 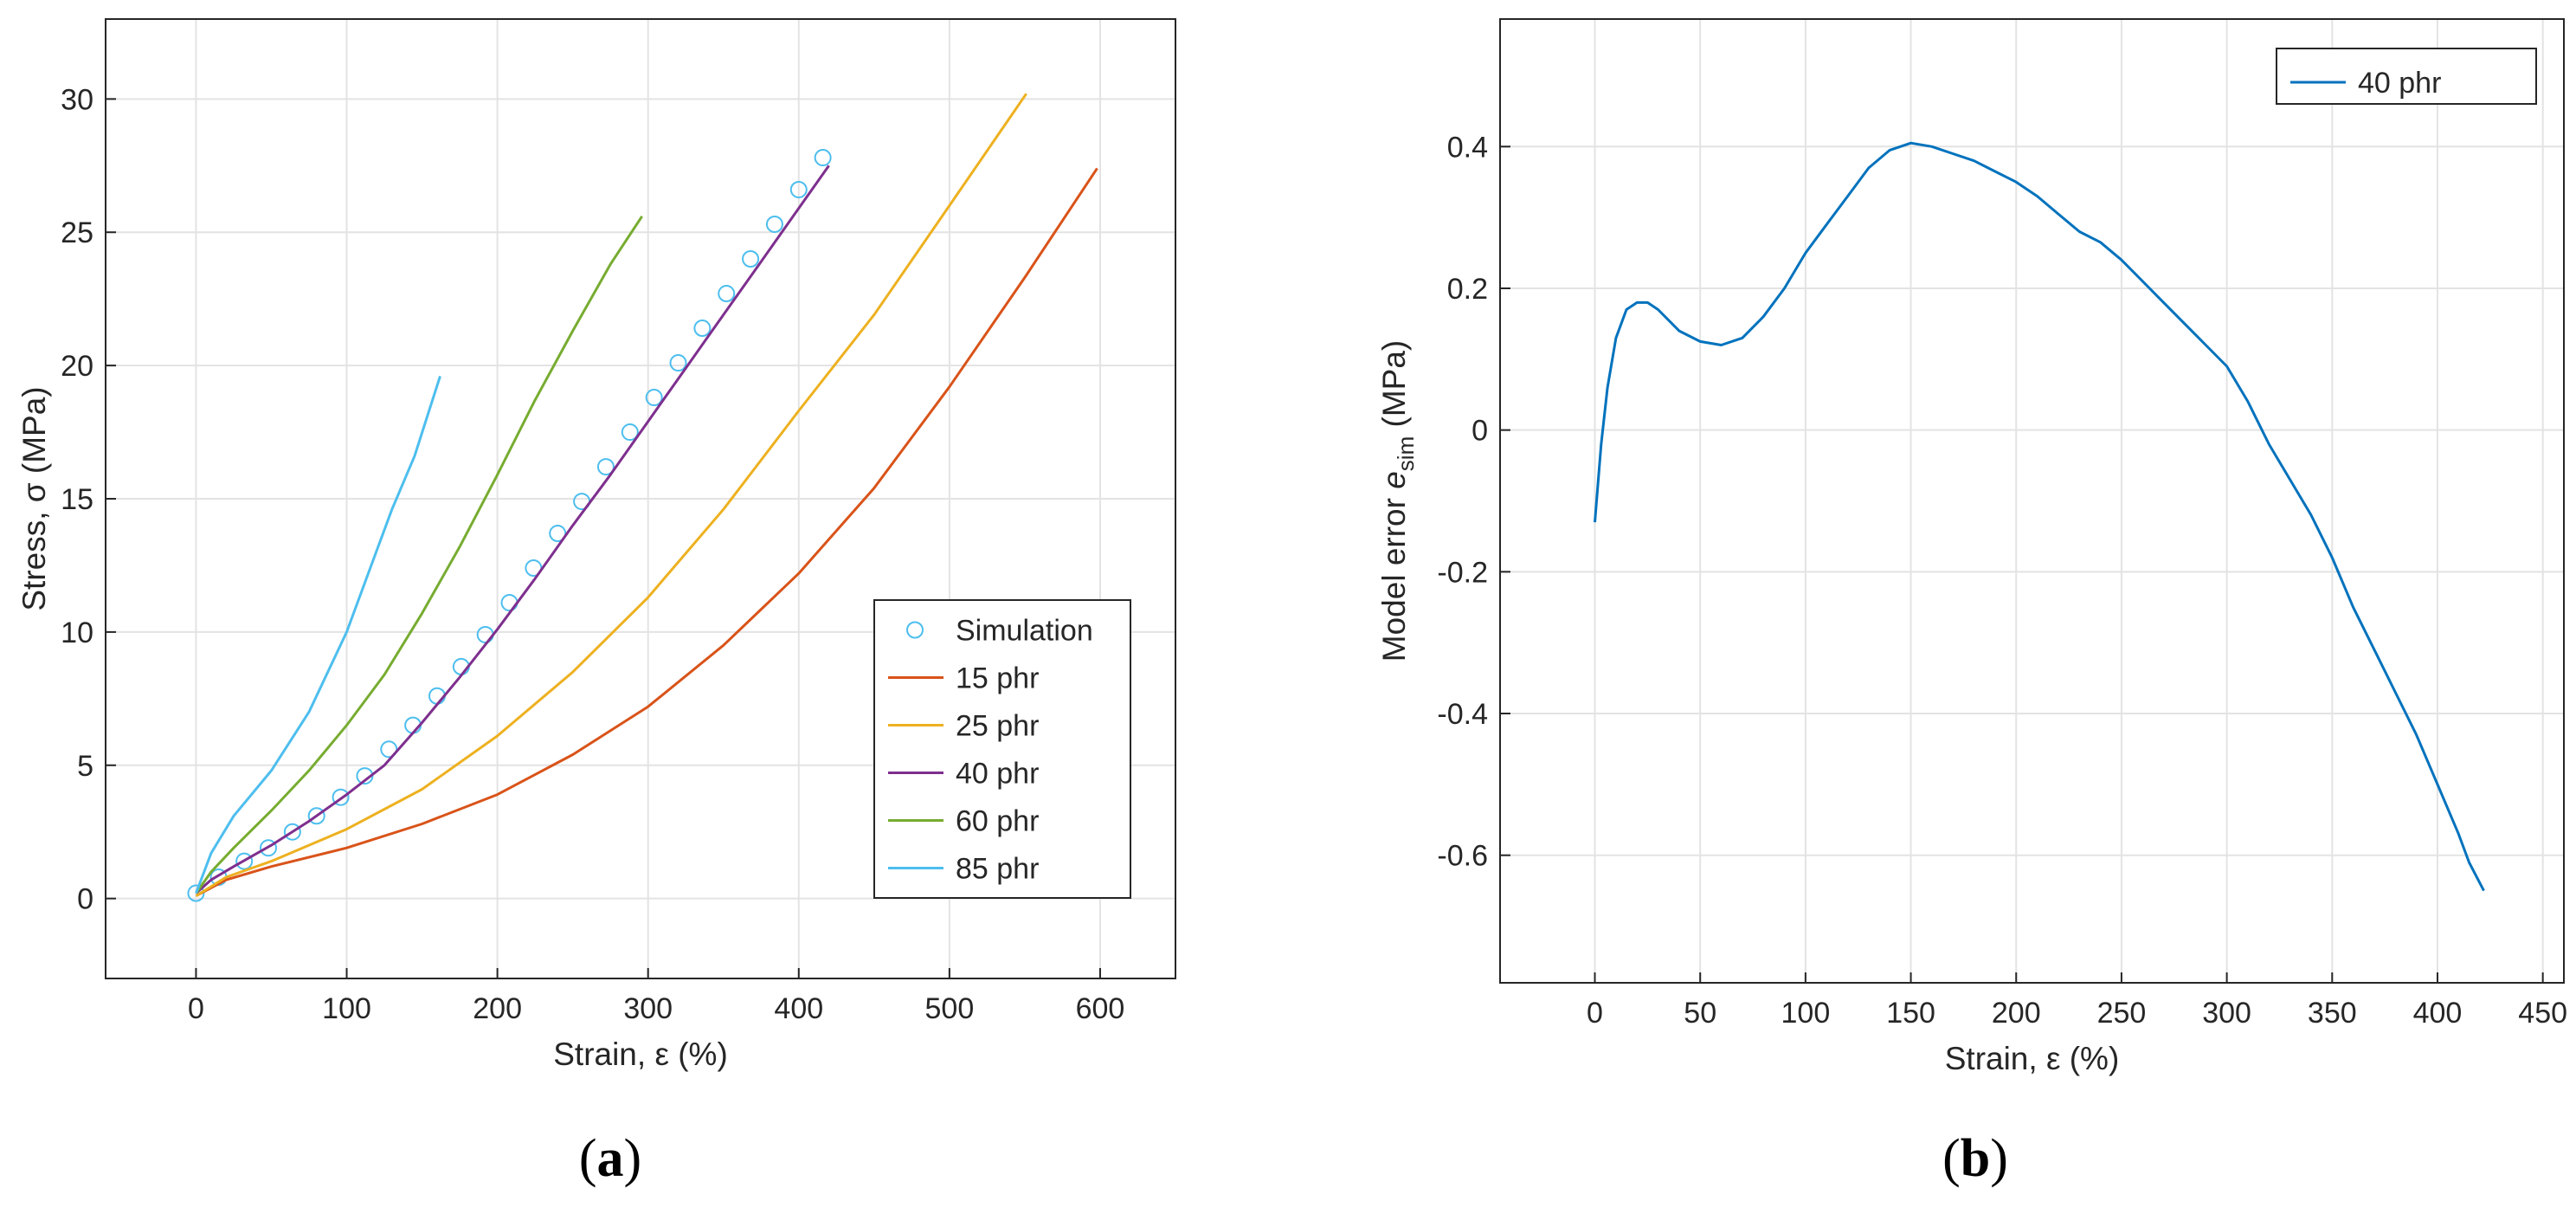 What do you see at coordinates (915, 630) in the screenshot?
I see `legend-marker` at bounding box center [915, 630].